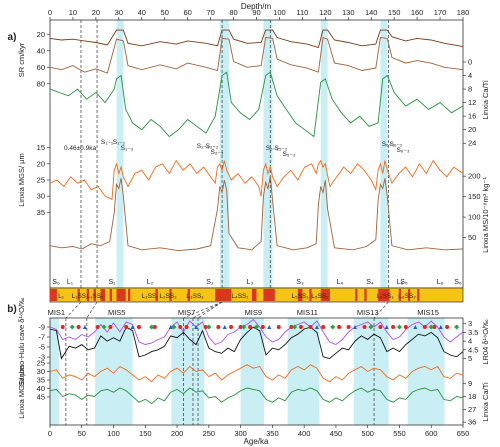 This screenshot has height=447, width=500. Describe the element at coordinates (187, 312) in the screenshot. I see `mis-label: MIS7` at that location.